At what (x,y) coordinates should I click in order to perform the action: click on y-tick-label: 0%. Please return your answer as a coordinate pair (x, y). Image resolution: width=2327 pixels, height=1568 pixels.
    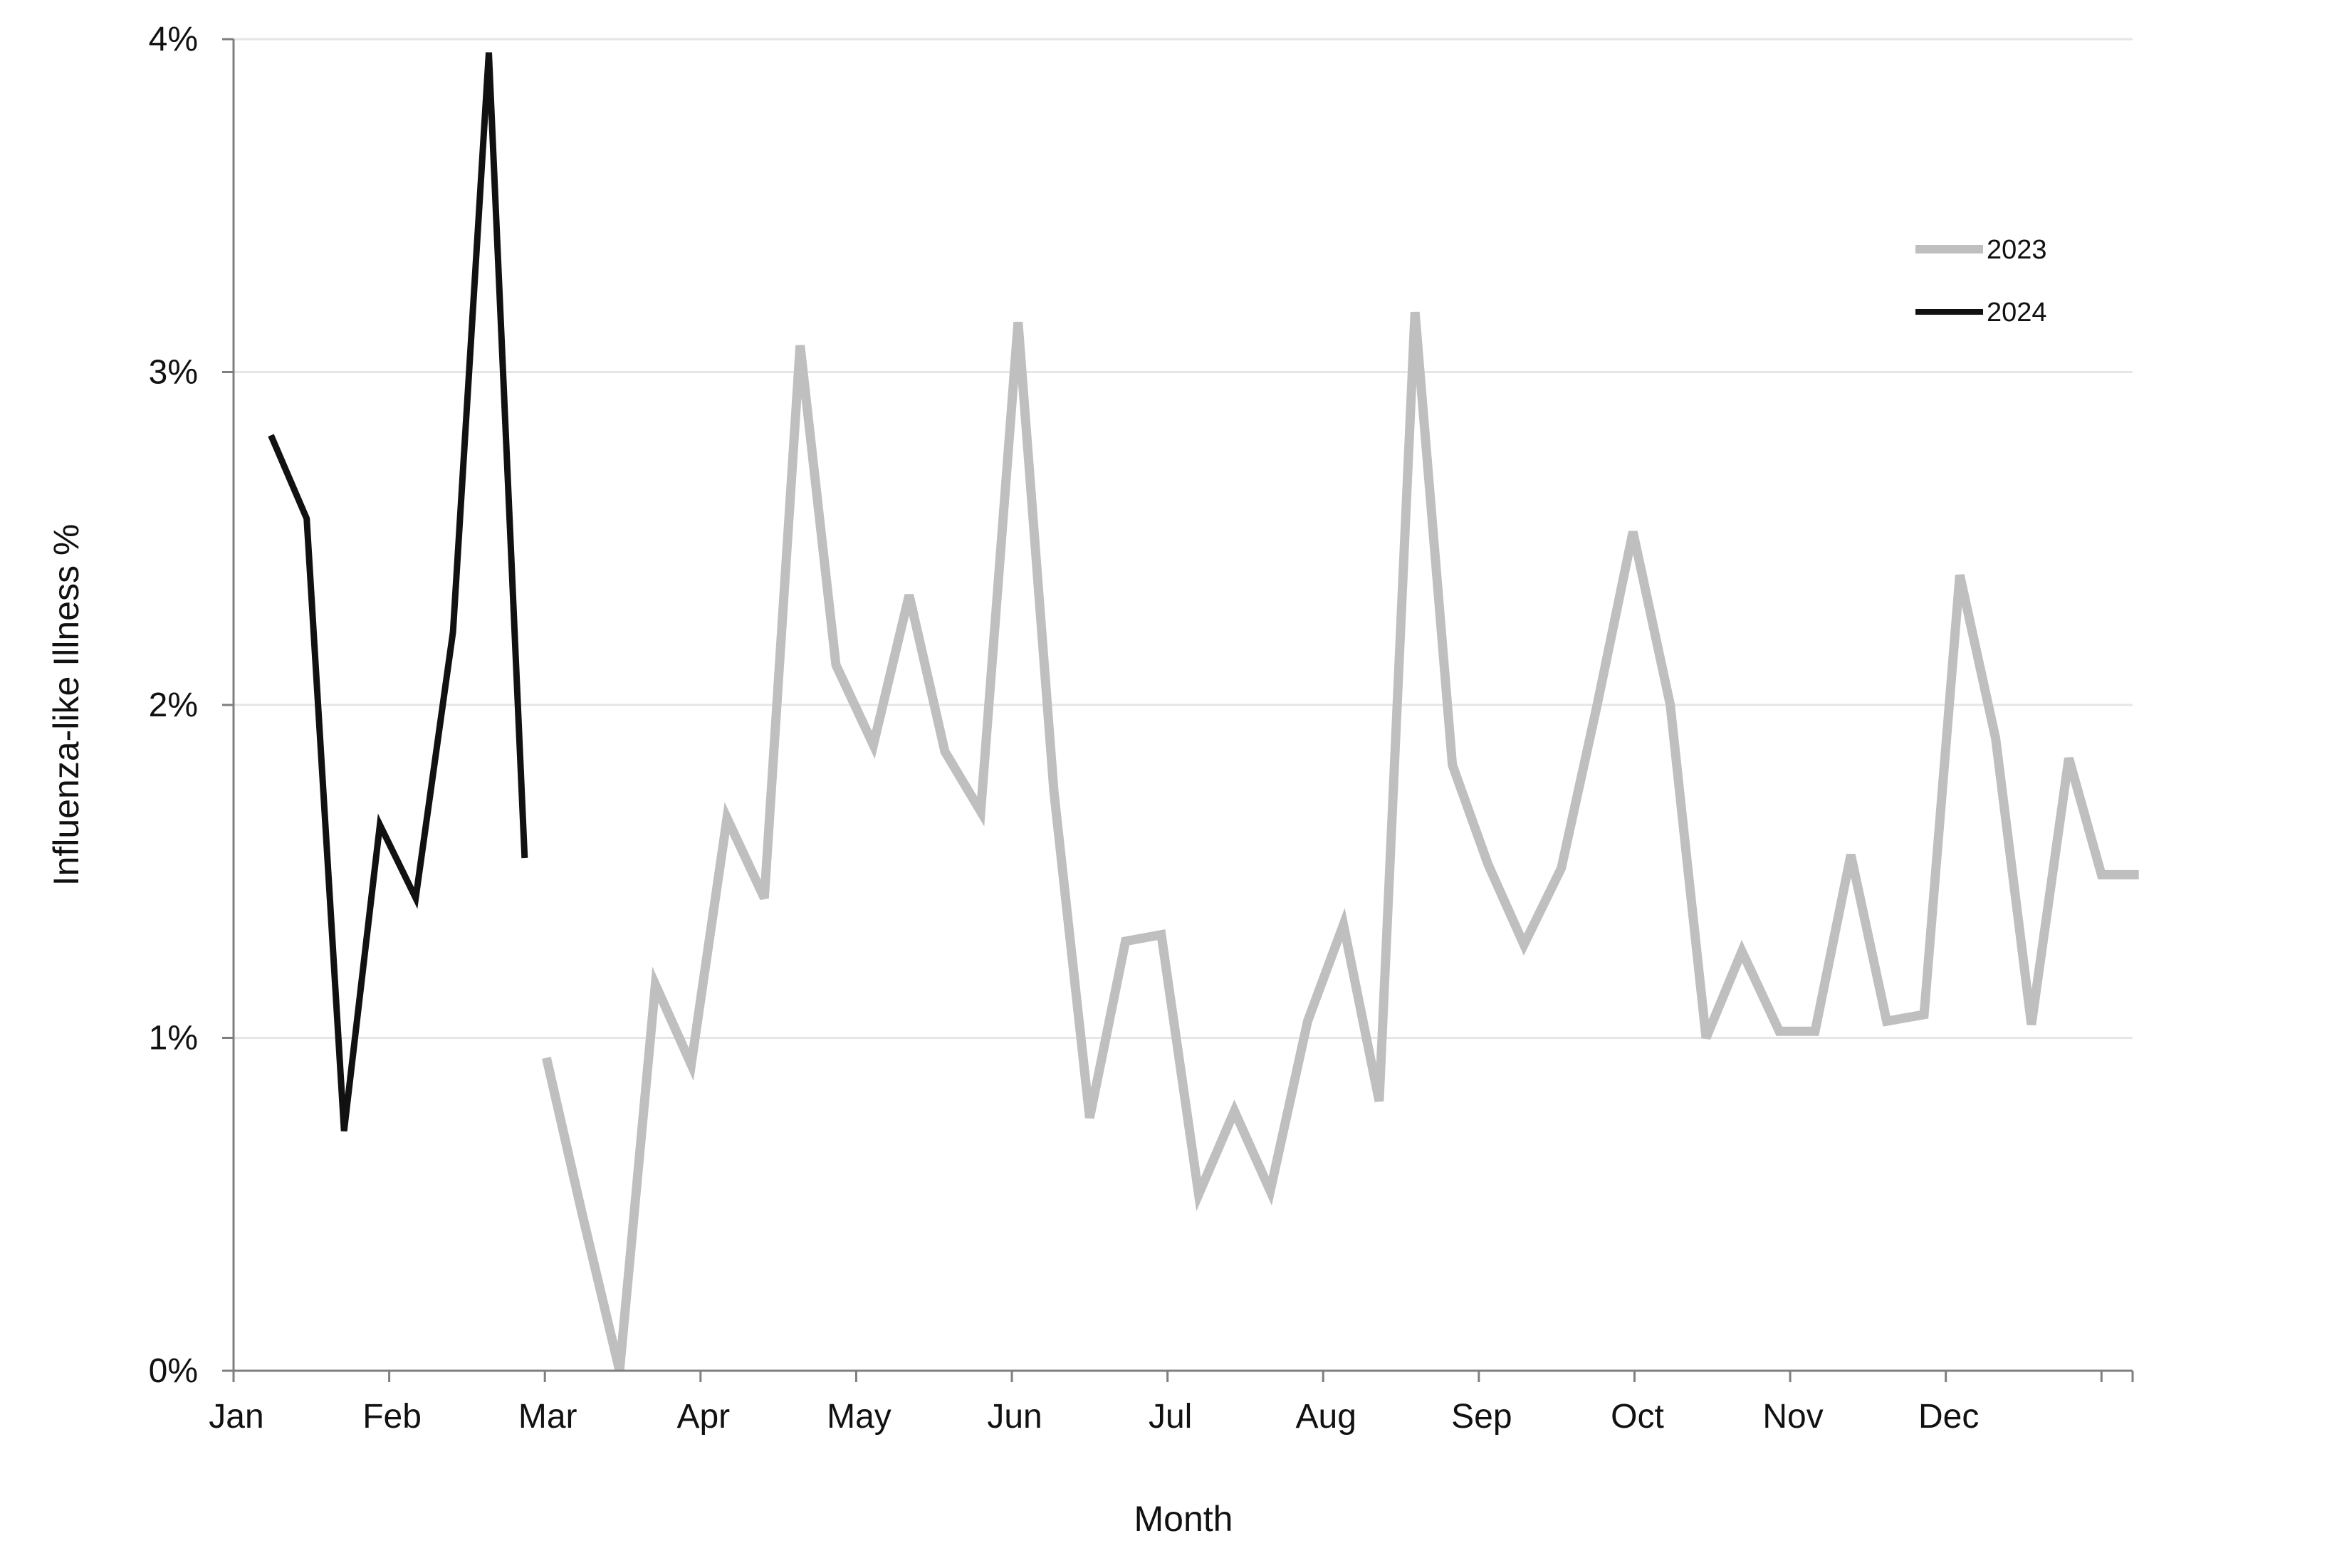
    Looking at the image, I should click on (173, 1371).